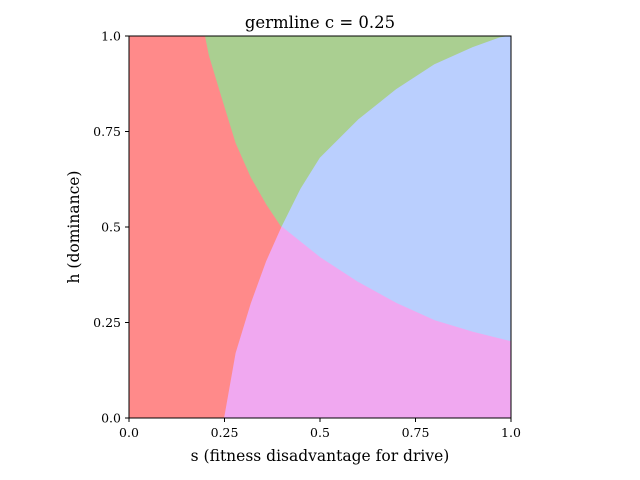  Describe the element at coordinates (416, 432) in the screenshot. I see `x-tick-label: 0.75` at that location.